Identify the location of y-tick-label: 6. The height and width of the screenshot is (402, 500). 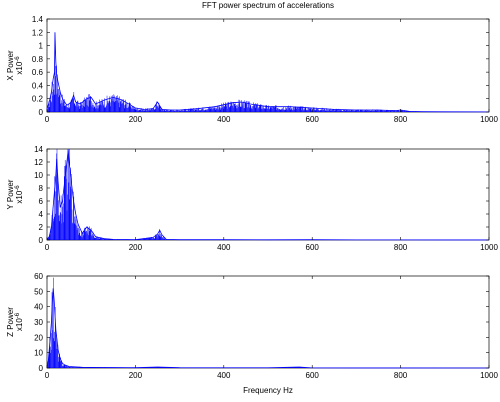
(41, 201).